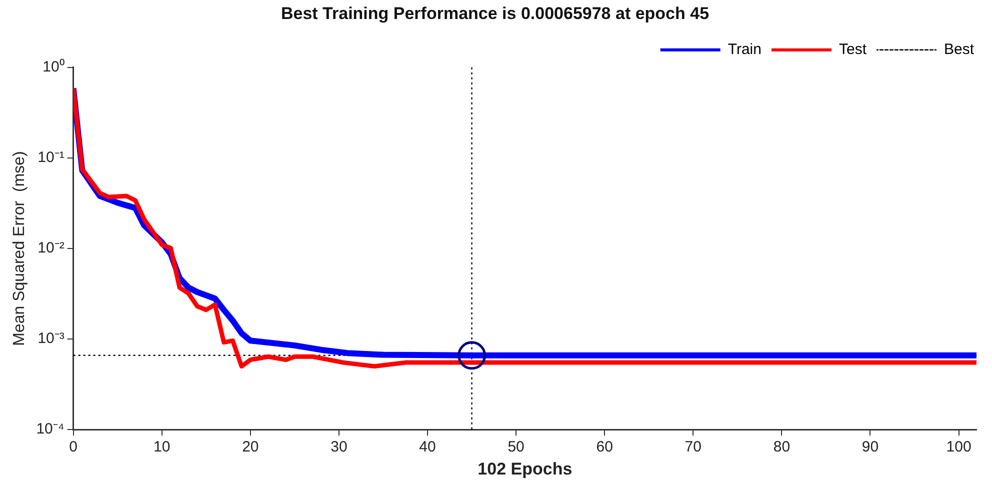  What do you see at coordinates (495, 13) in the screenshot?
I see `chart-title: Best Training Performance is 0.00065978 at epoch 45` at bounding box center [495, 13].